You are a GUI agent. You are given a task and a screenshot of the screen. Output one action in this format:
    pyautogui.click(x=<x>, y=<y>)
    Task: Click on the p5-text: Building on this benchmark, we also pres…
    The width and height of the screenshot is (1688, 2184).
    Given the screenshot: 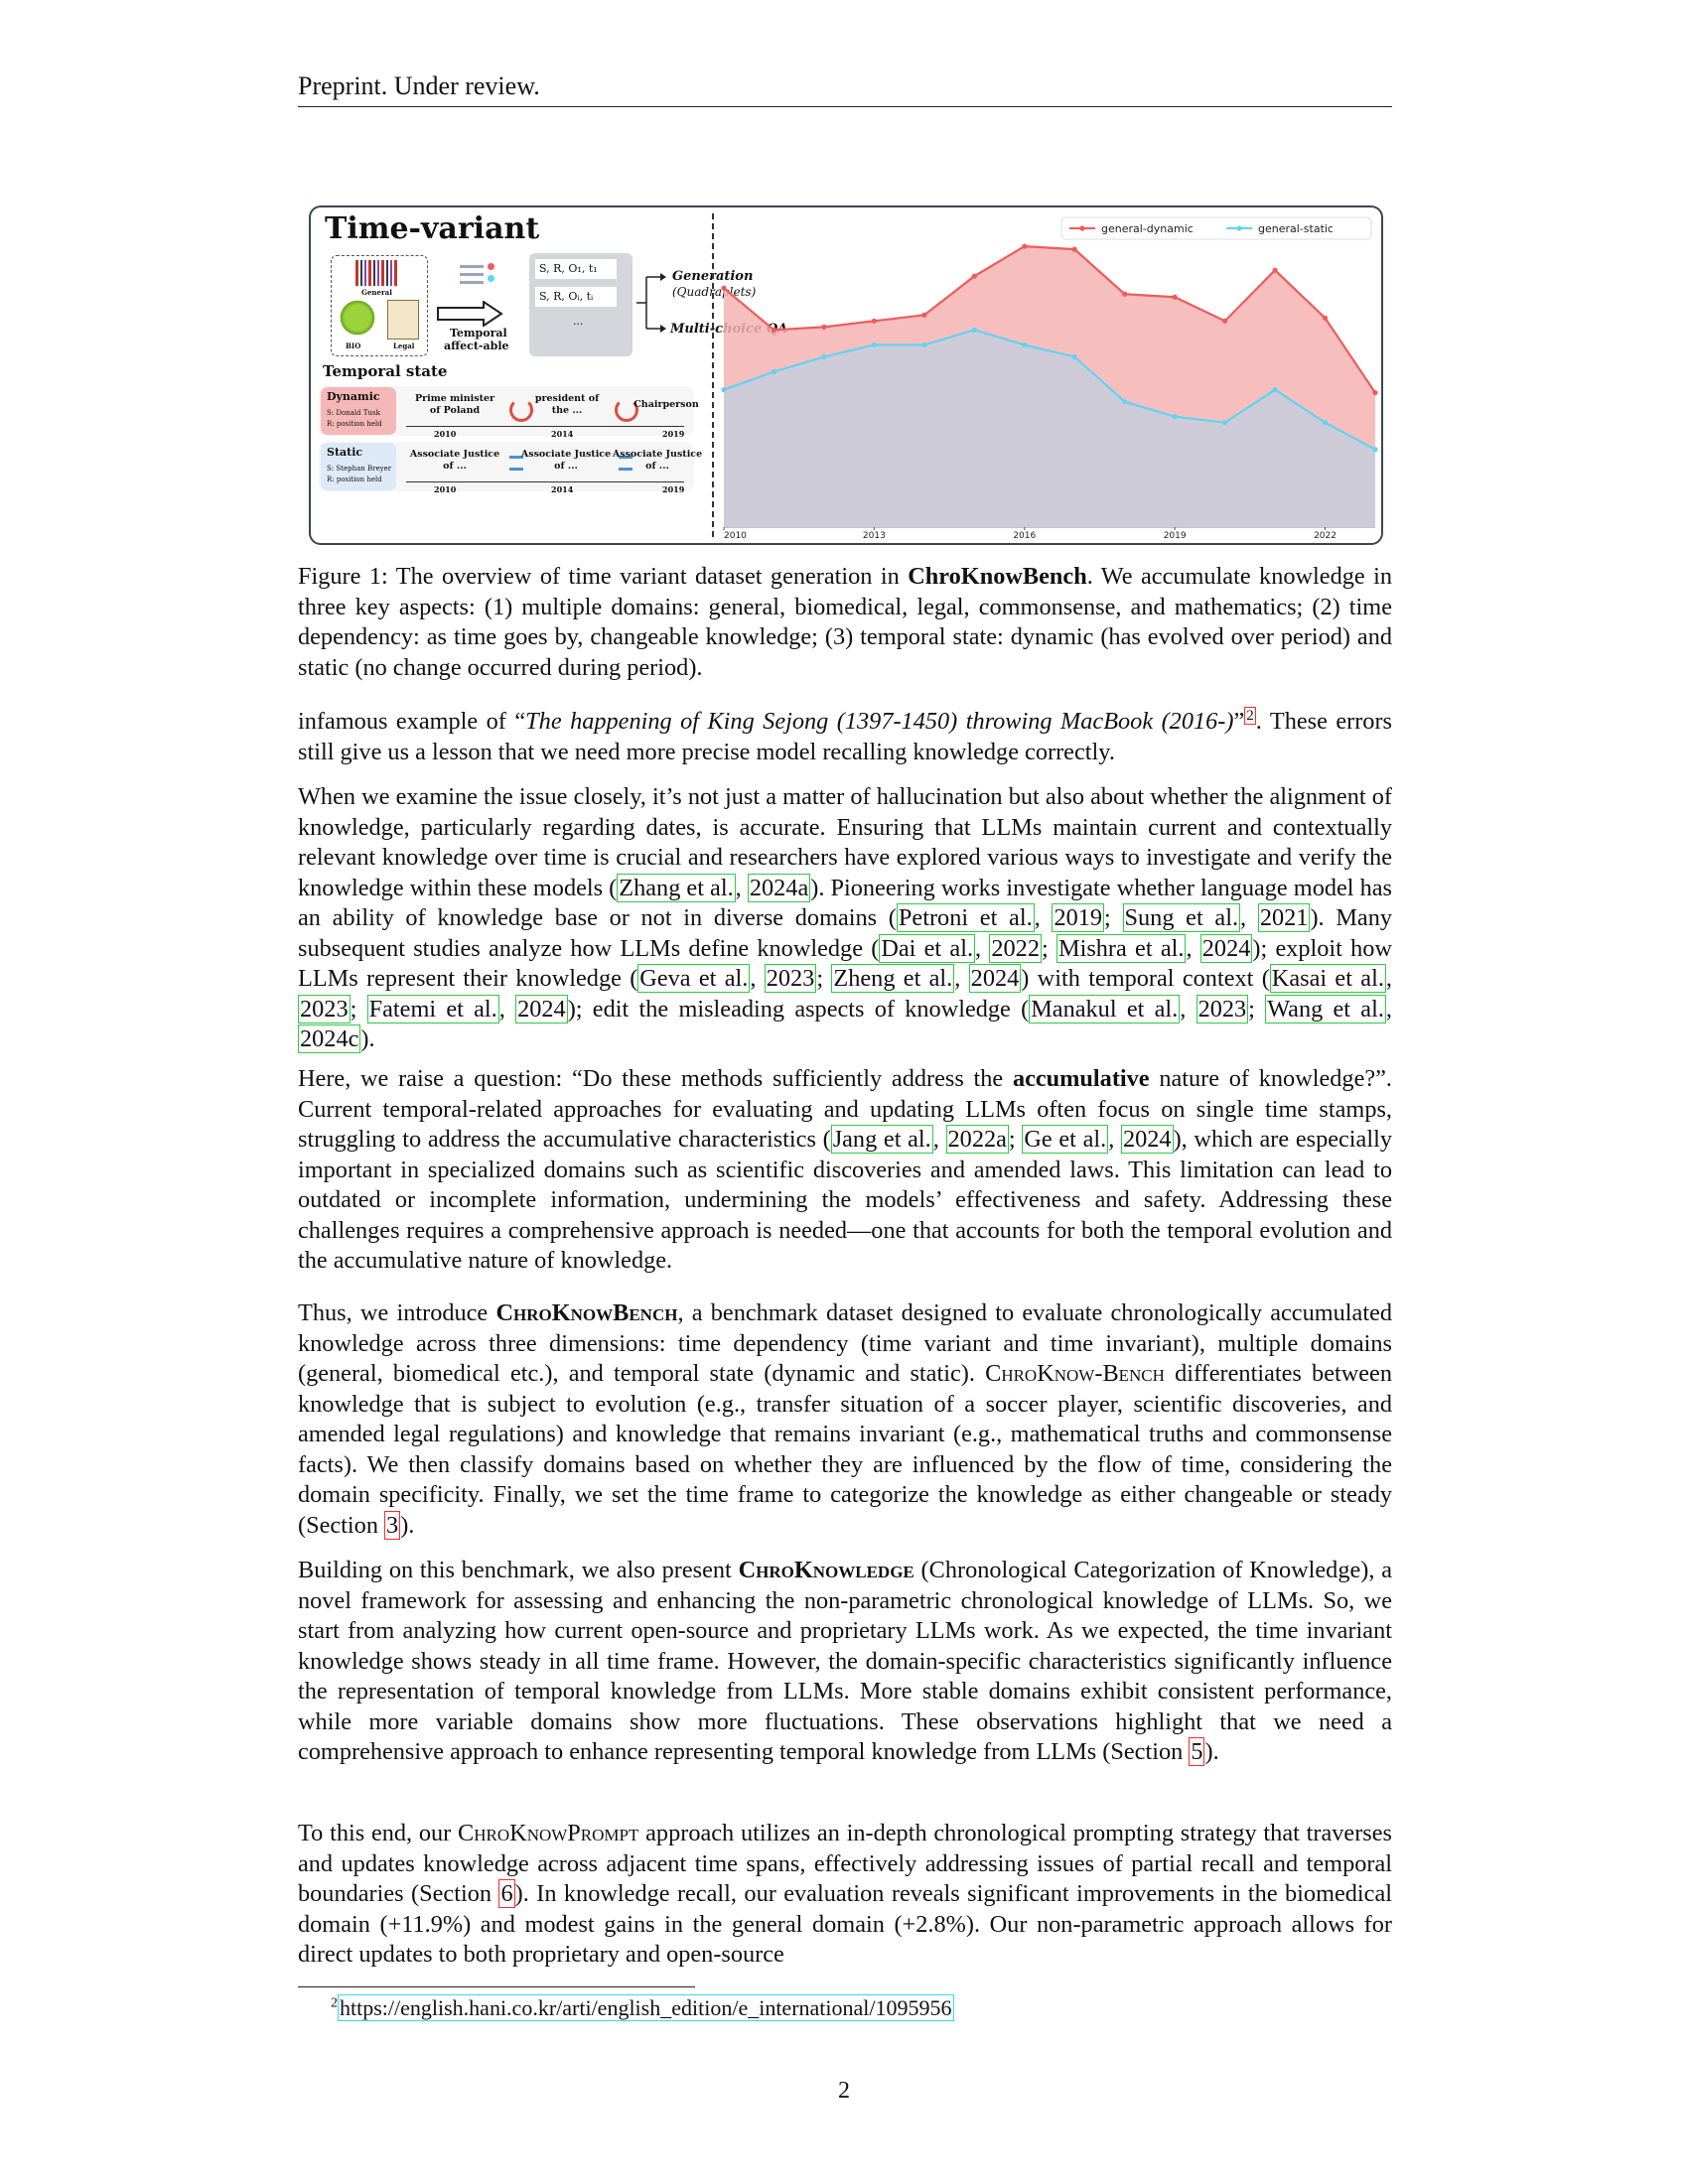 What is the action you would take?
    pyautogui.click(x=518, y=1570)
    